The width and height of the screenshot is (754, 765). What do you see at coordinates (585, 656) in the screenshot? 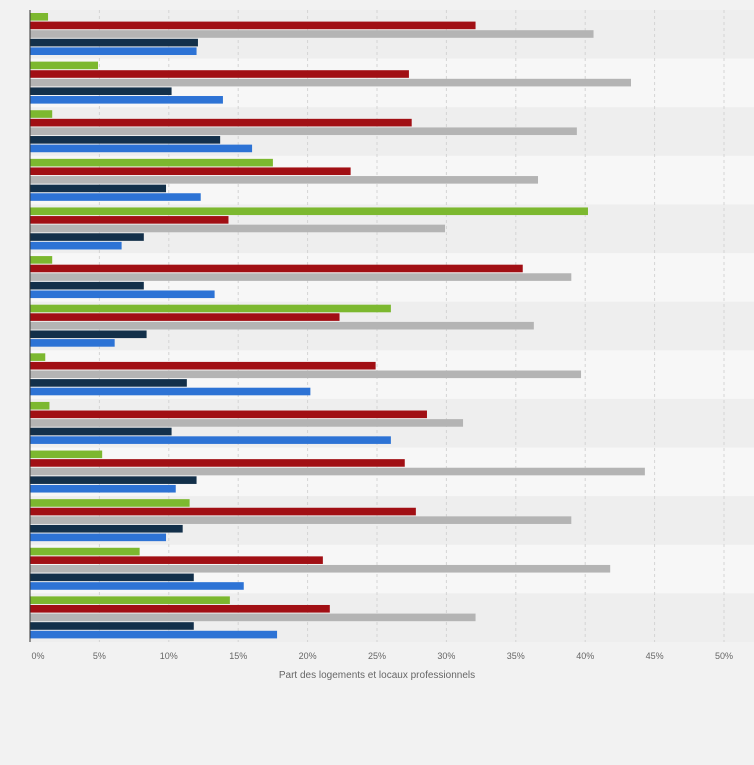
I see `x-tick-label: 40%` at bounding box center [585, 656].